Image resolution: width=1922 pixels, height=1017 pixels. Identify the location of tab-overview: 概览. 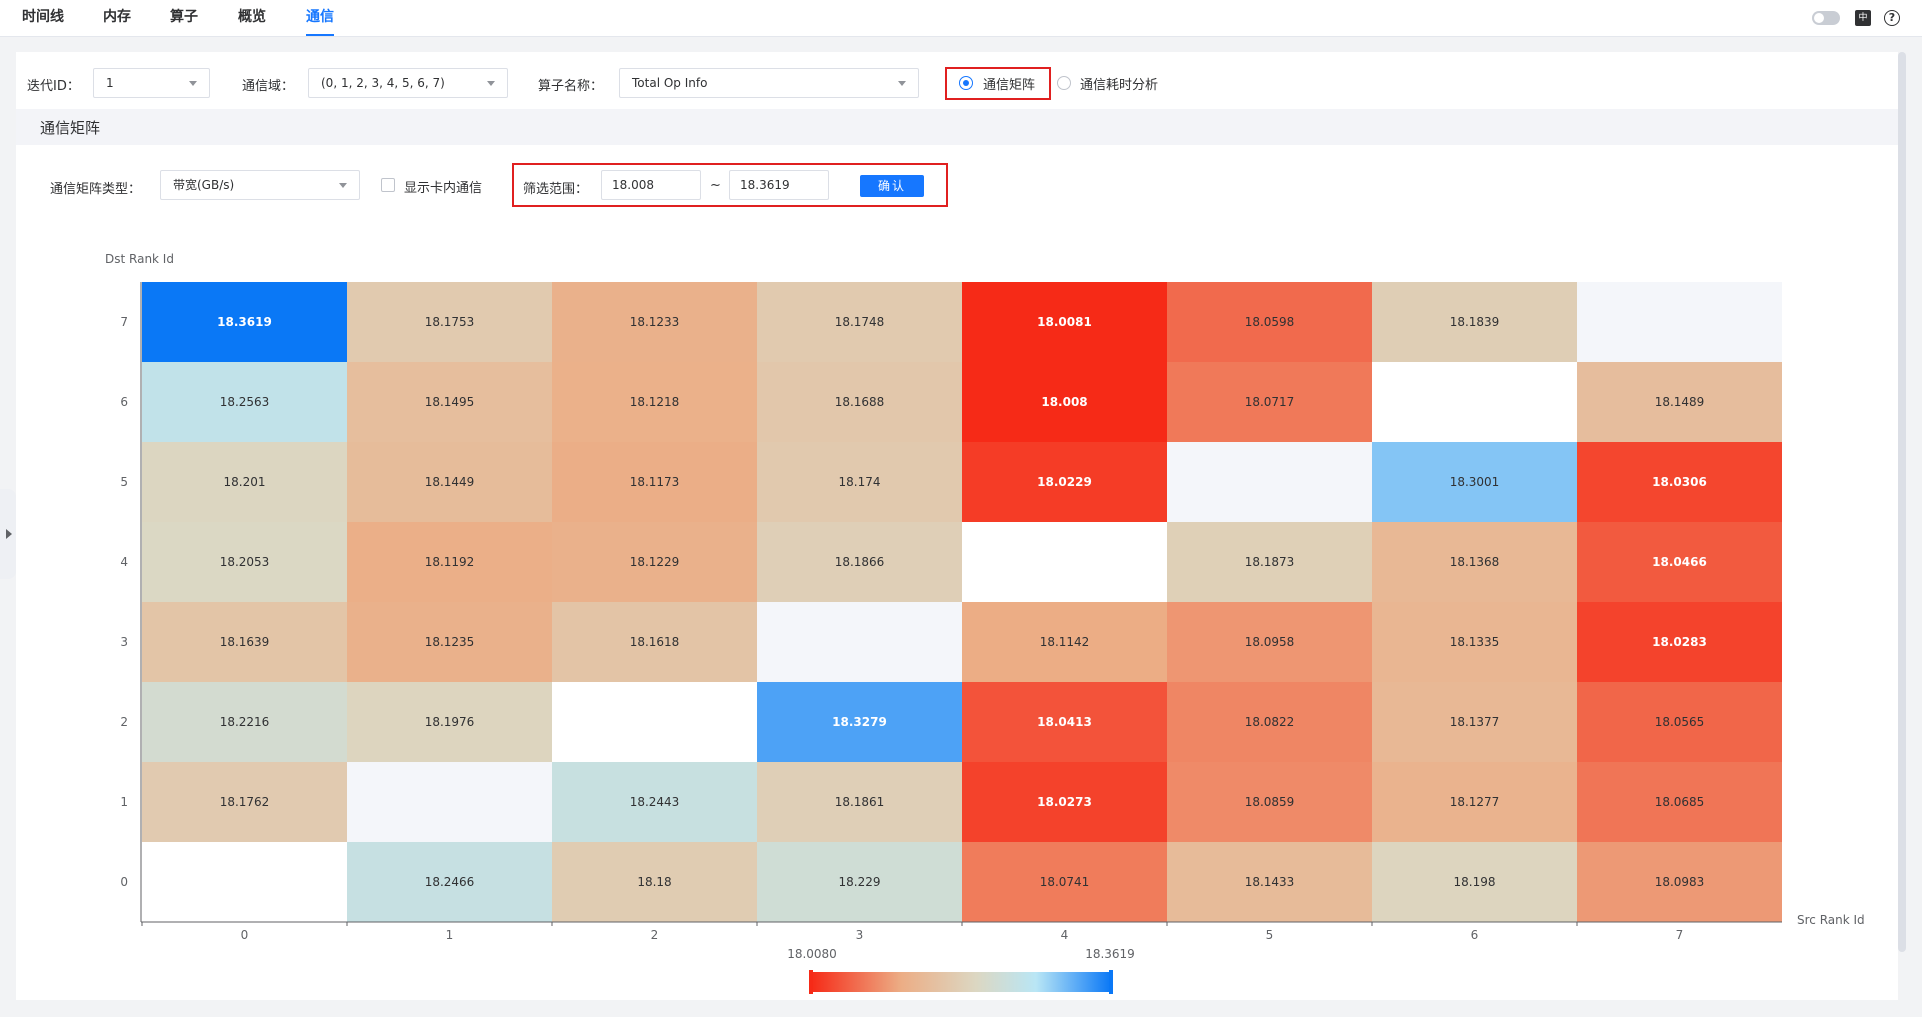
(252, 17).